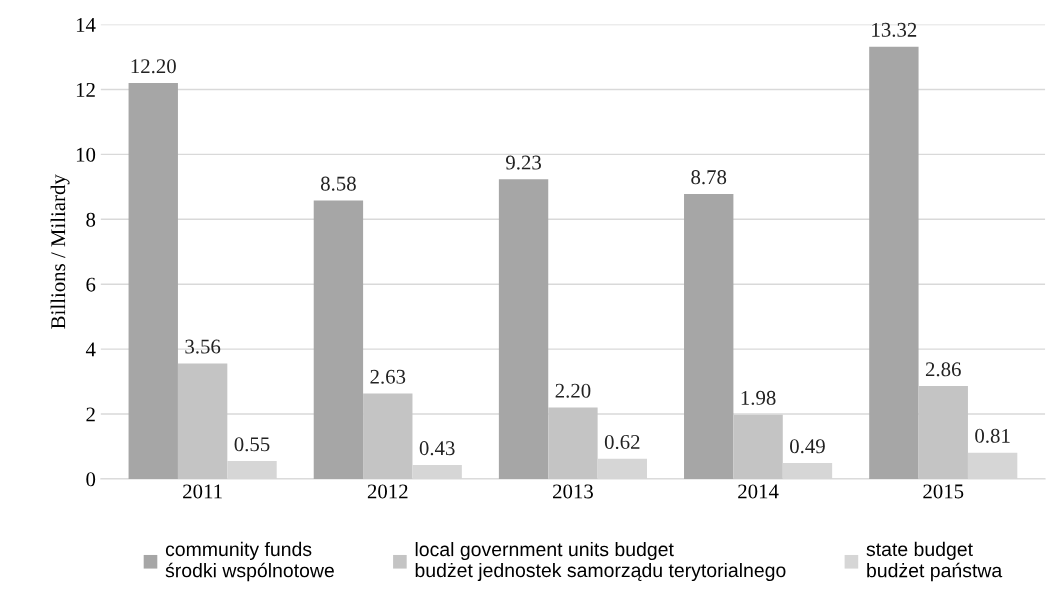  Describe the element at coordinates (600, 561) in the screenshot. I see `legend-label: local government units budget budżet jednostek samorządu terytorialnego` at that location.